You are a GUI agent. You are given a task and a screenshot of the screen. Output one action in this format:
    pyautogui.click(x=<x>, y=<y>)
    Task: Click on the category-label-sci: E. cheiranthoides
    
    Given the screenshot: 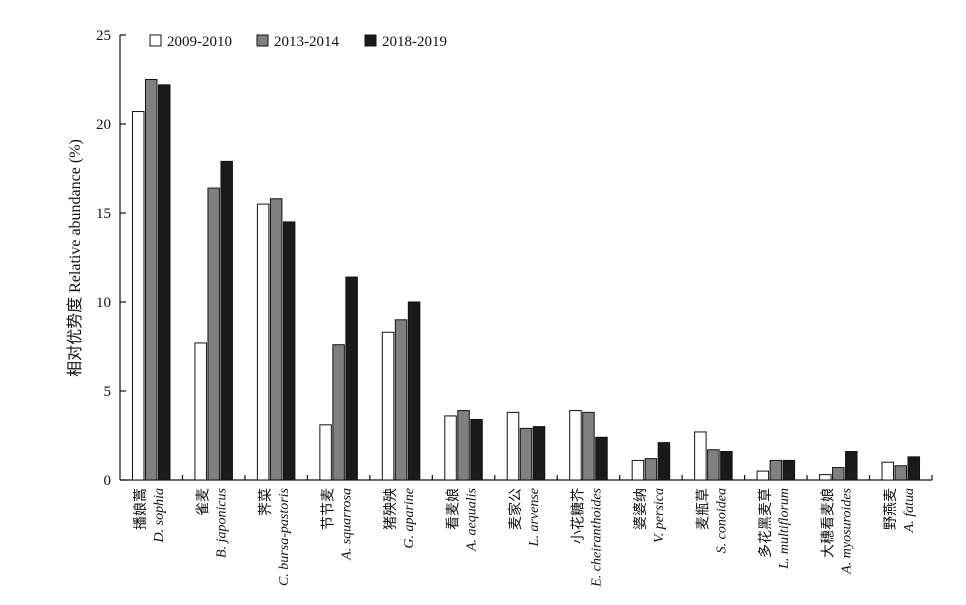 What is the action you would take?
    pyautogui.click(x=596, y=537)
    